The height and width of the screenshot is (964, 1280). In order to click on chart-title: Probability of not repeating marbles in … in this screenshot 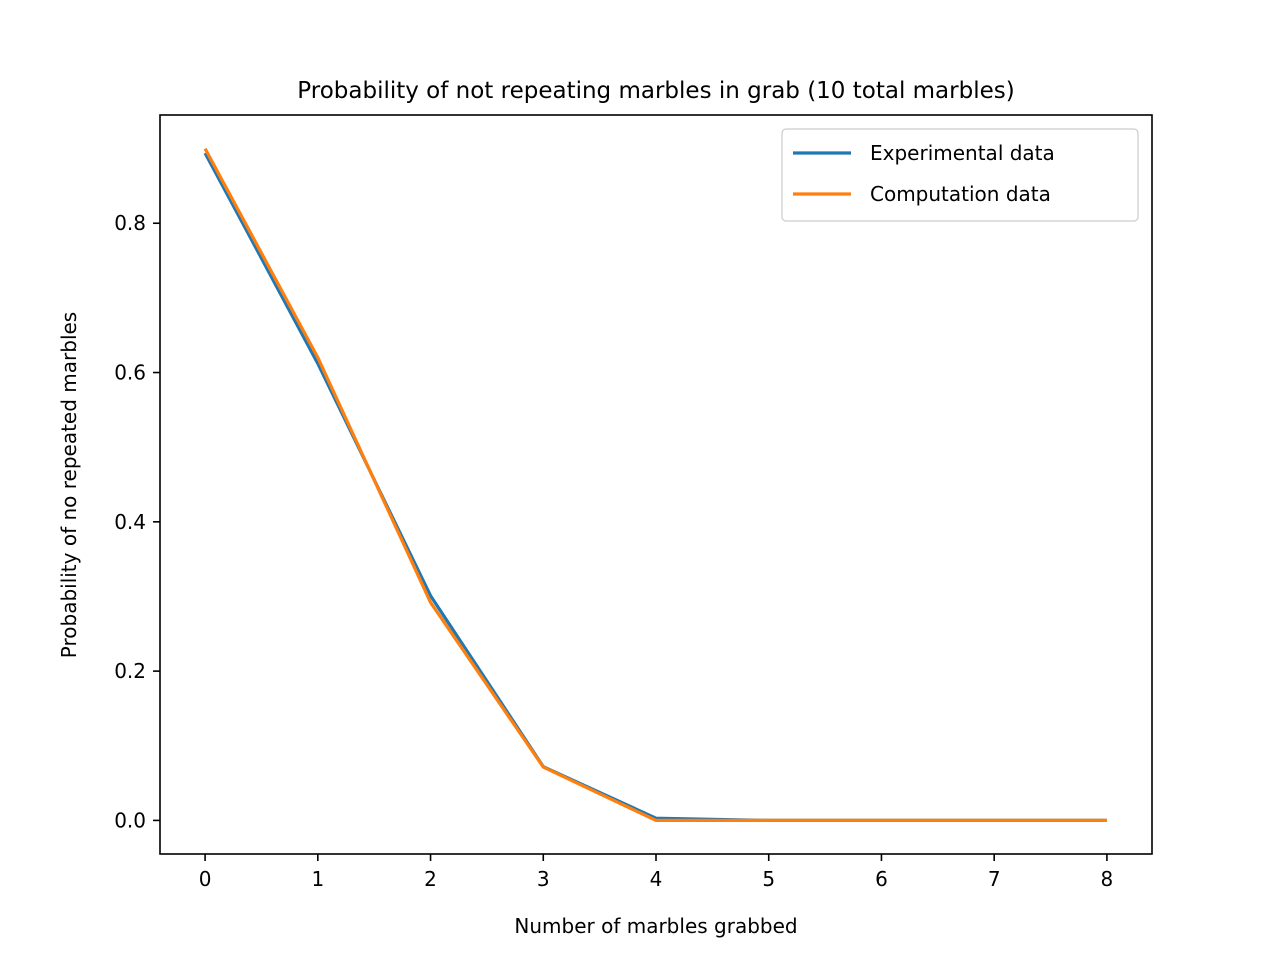, I will do `click(655, 91)`.